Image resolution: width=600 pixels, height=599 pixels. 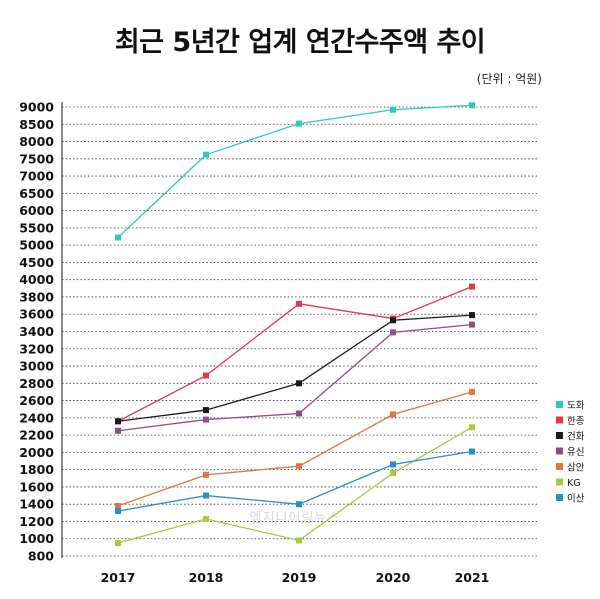 I want to click on x-axis-ticks: 2017 2018 2019 2020 2021, so click(x=295, y=577).